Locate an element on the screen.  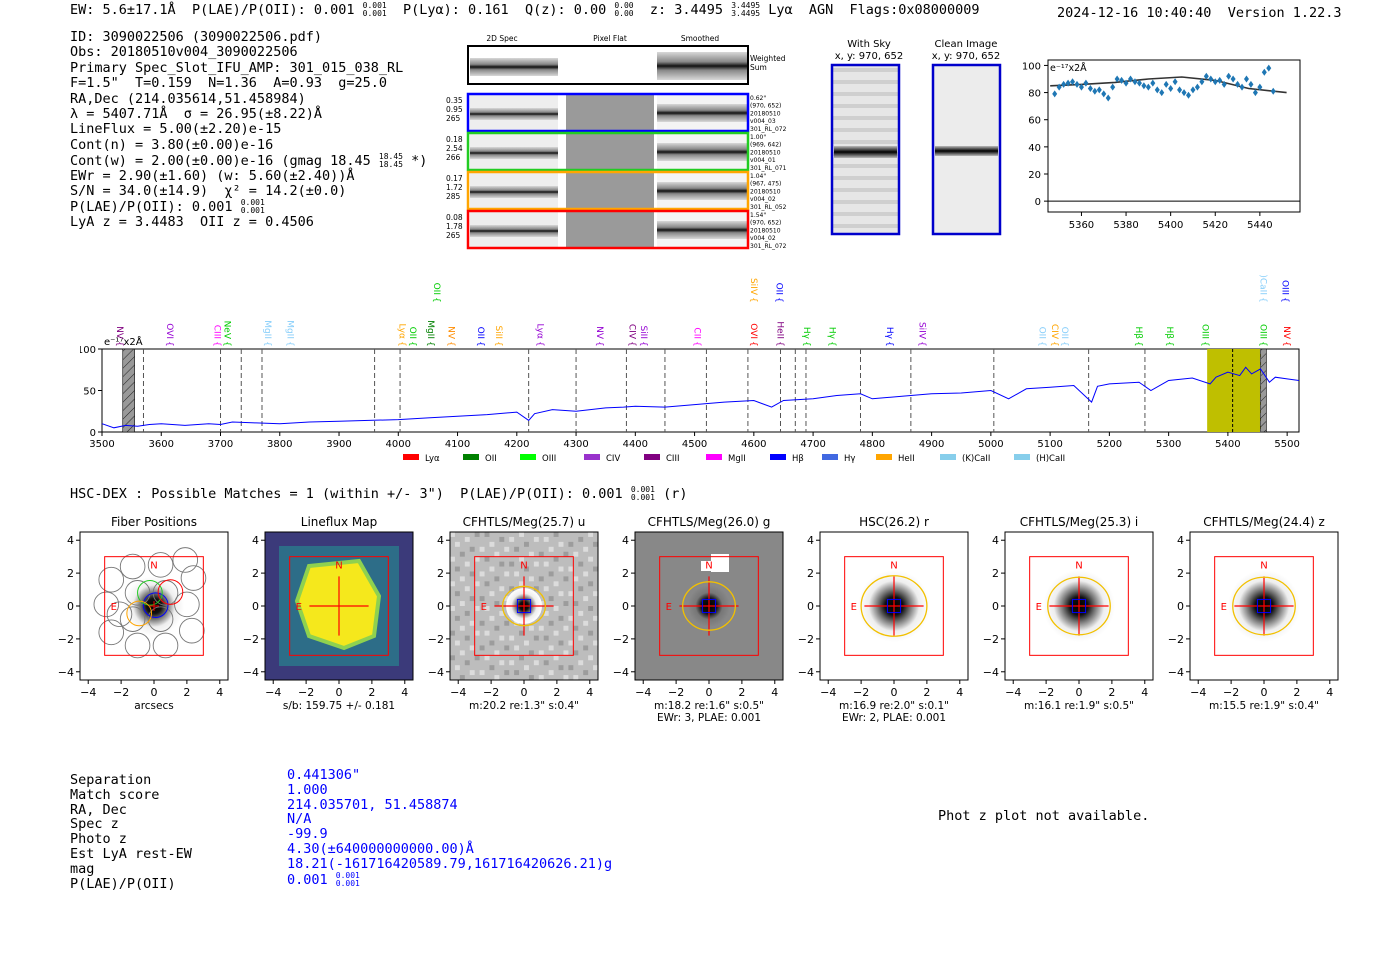
info-lineflux: LineFlux = 5.00(±2.20)e-15 is located at coordinates (176, 129).